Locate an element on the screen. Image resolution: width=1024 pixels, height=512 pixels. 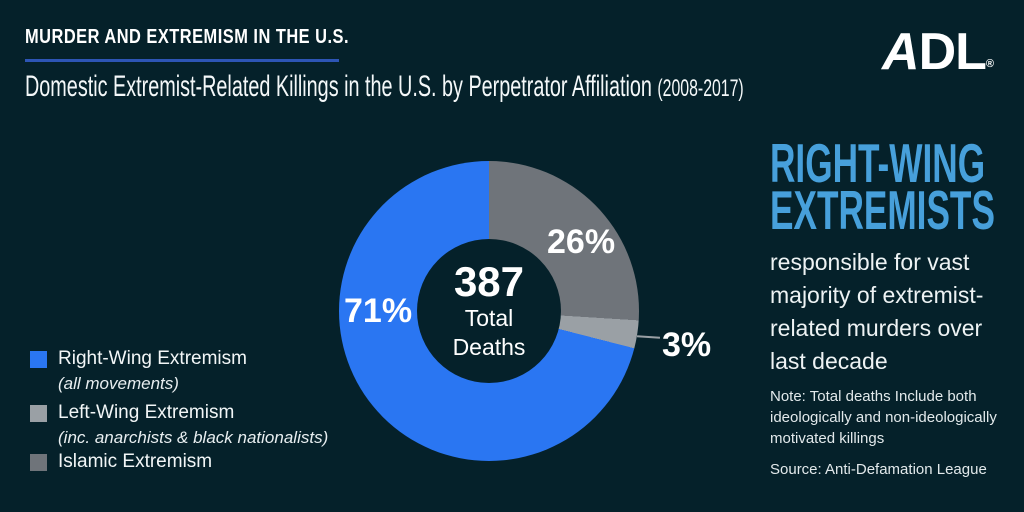
legend-label-right-wing: Right-Wing Extremism is located at coordinates (152, 358).